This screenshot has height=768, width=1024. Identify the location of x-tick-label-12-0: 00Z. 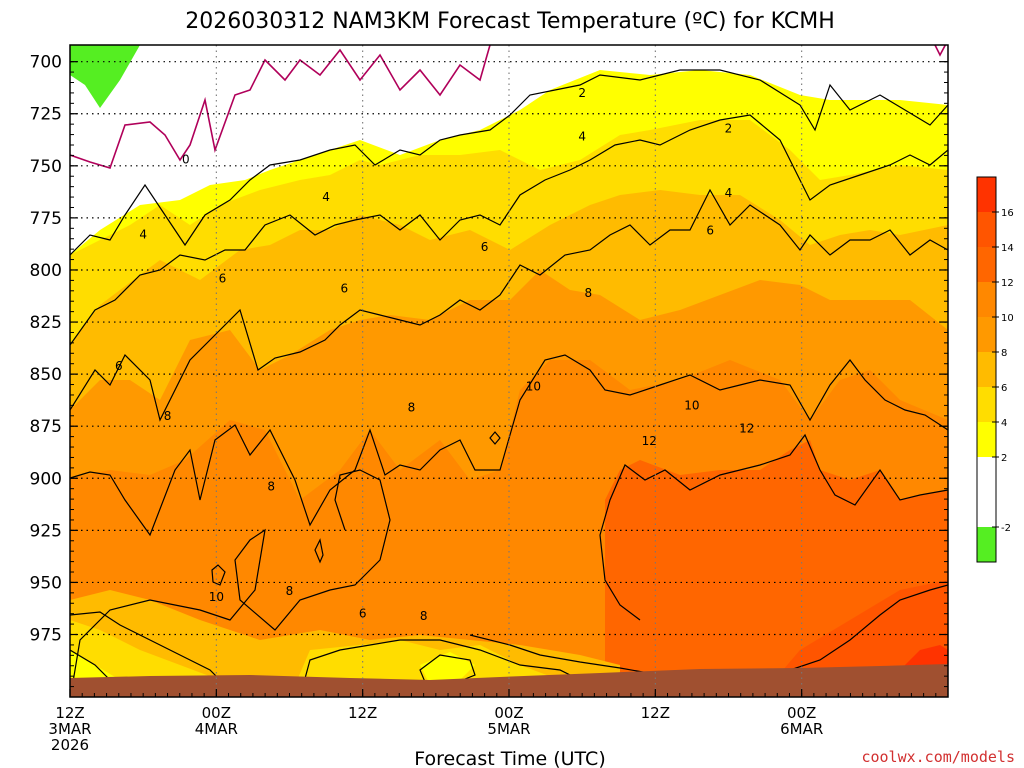
(216, 713).